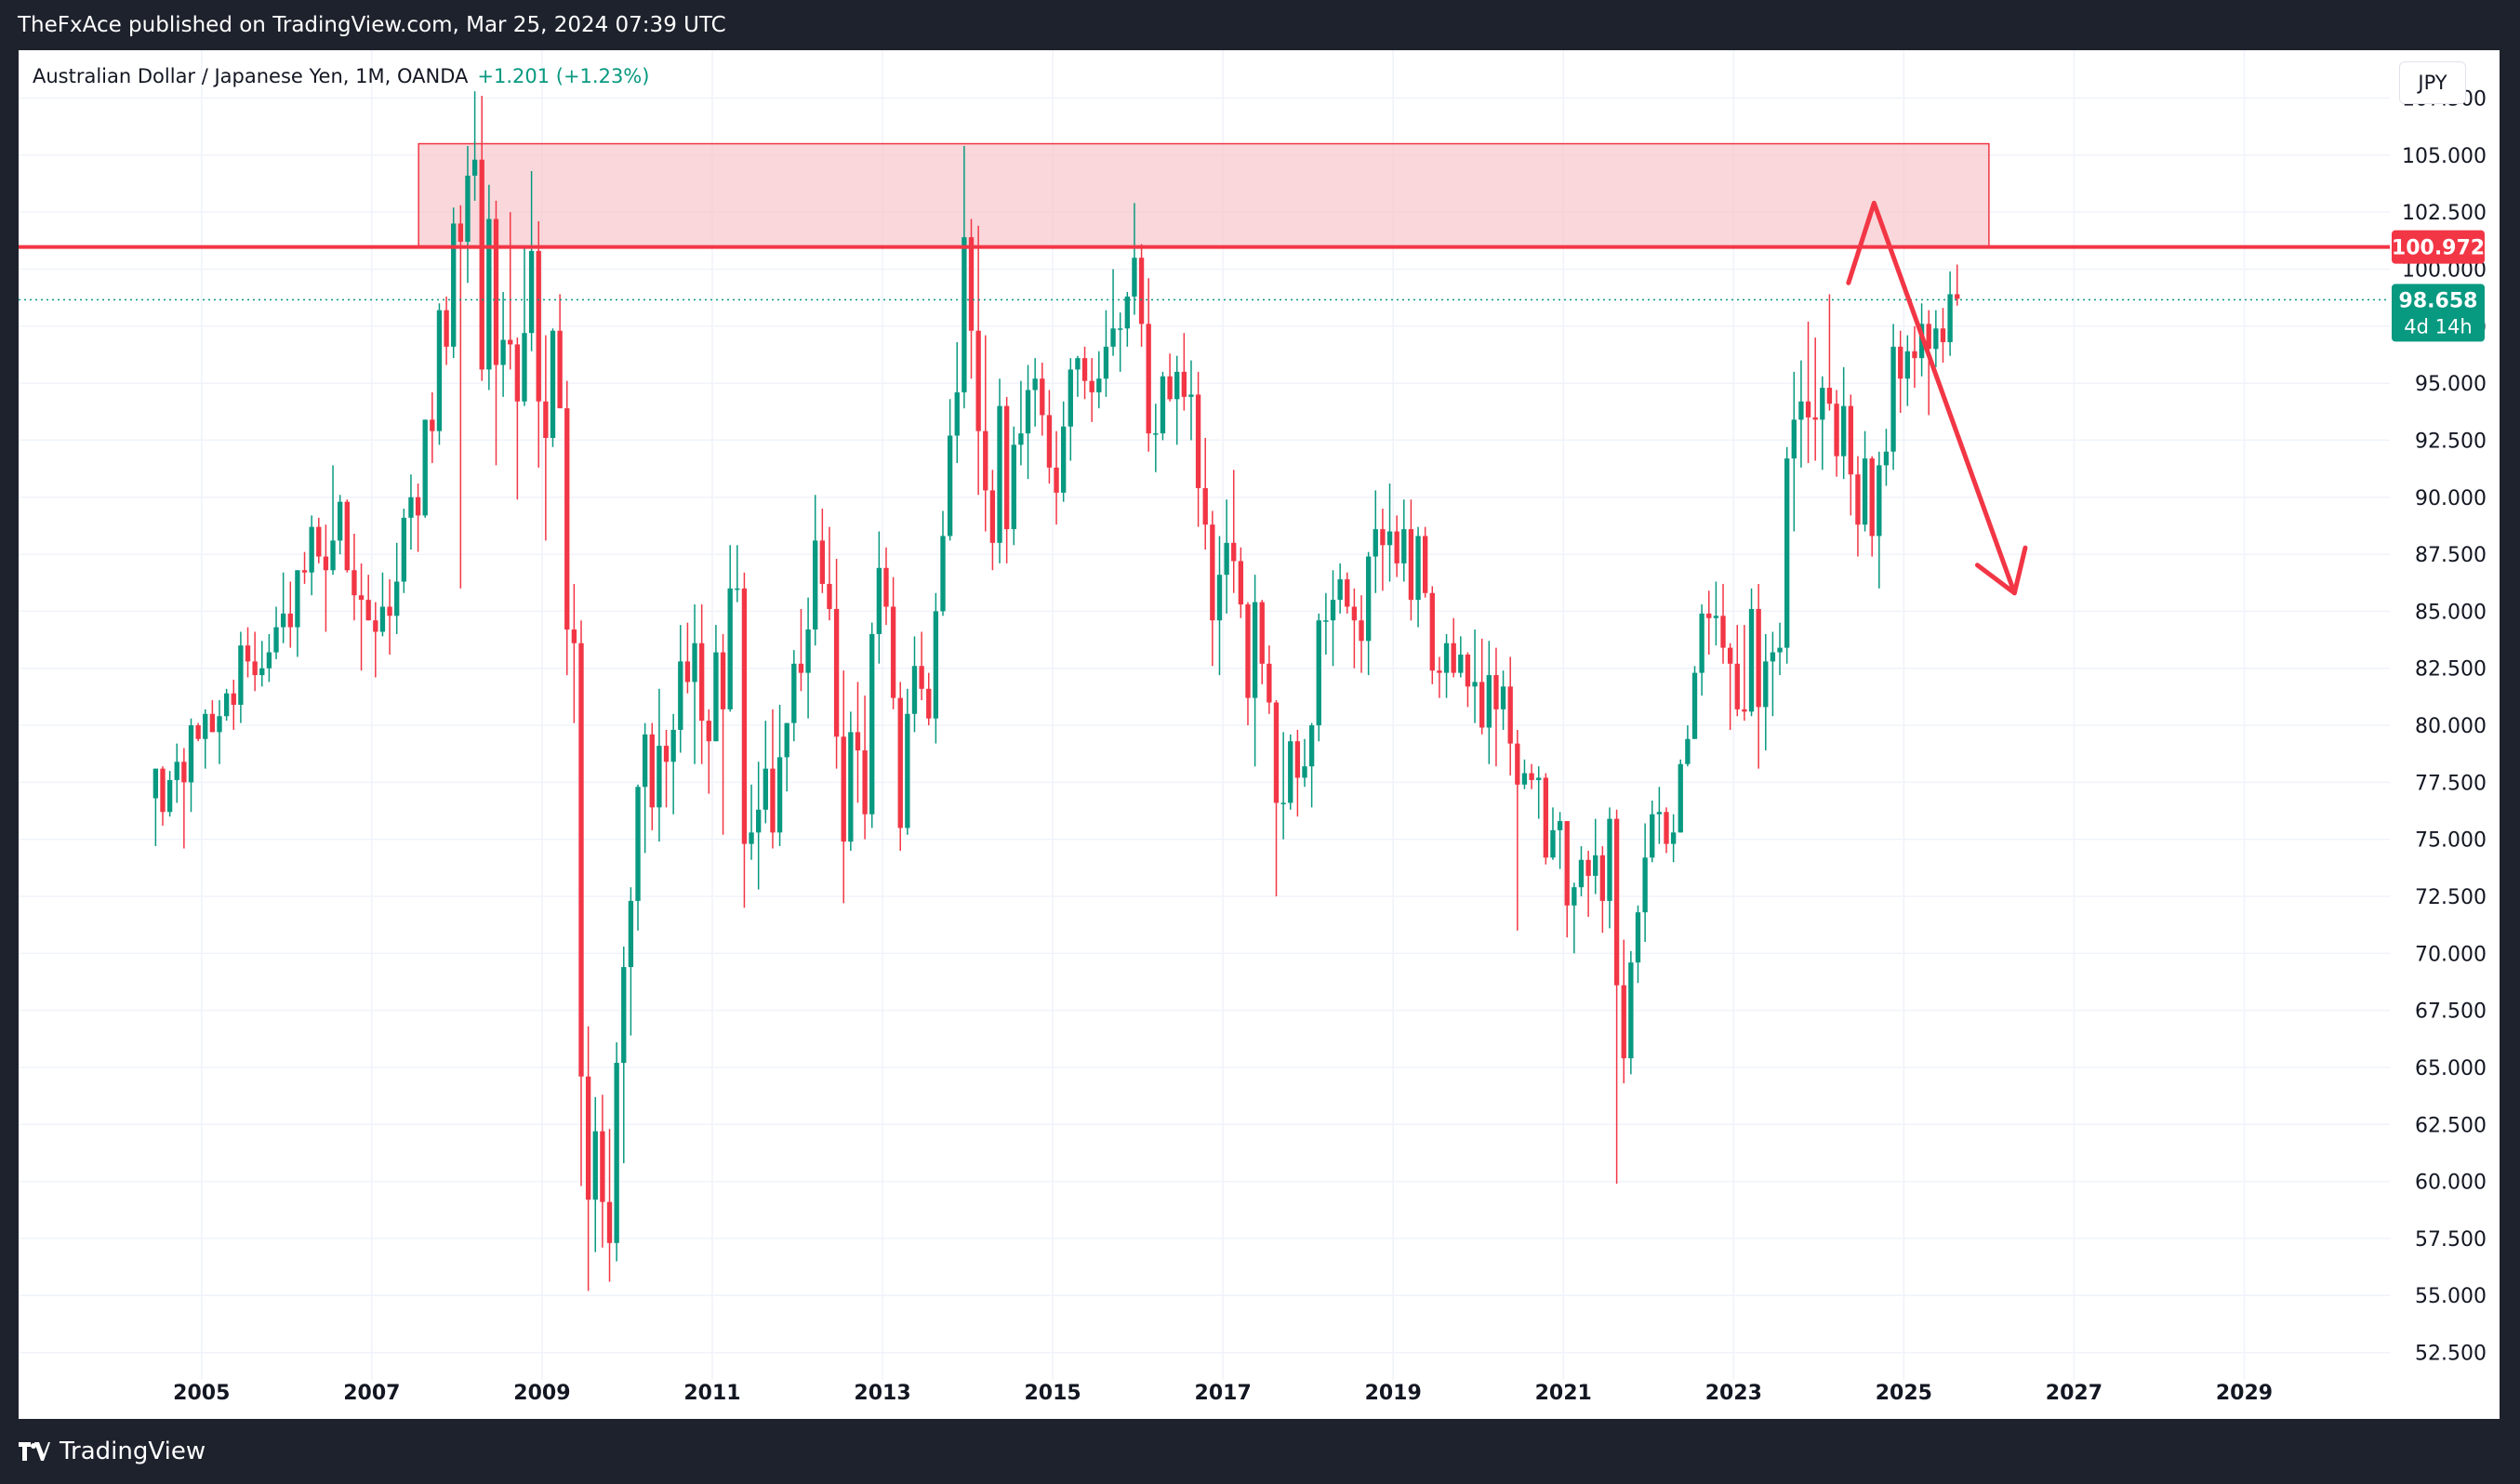 The width and height of the screenshot is (2520, 1484). Describe the element at coordinates (2438, 286) in the screenshot. I see `price-badges: 100.972 98.658 4d 14h` at that location.